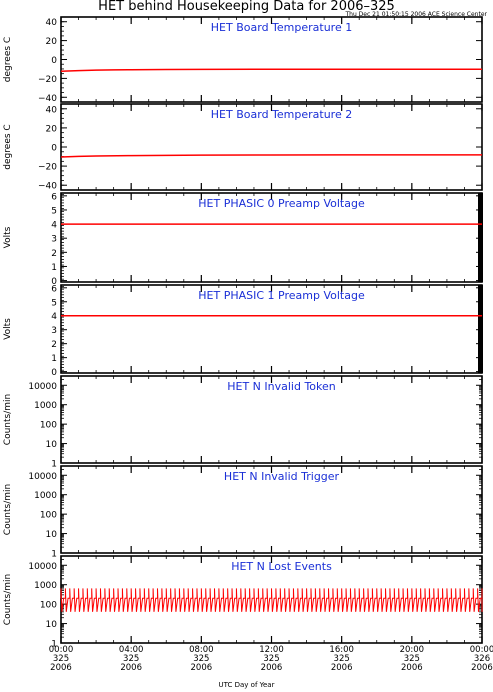 This screenshot has height=692, width=493. What do you see at coordinates (281, 386) in the screenshot?
I see `panel-title: HET N Invalid Token` at bounding box center [281, 386].